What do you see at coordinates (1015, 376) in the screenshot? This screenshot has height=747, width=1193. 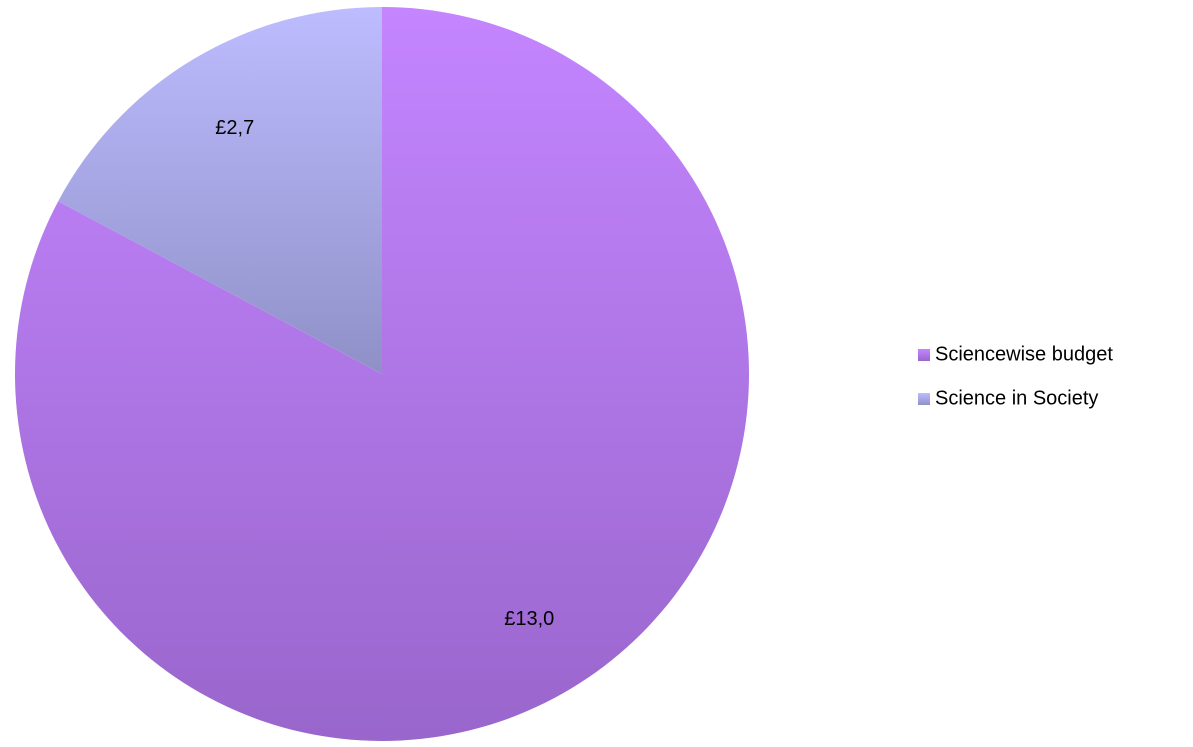 I see `legend: Sciencewise budget Science in Society` at bounding box center [1015, 376].